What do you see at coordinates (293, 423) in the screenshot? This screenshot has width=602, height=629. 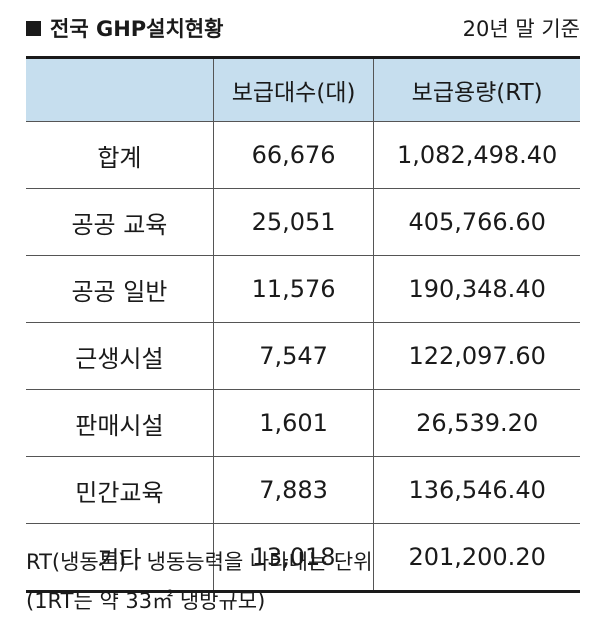 I see `row-units: 1,601` at bounding box center [293, 423].